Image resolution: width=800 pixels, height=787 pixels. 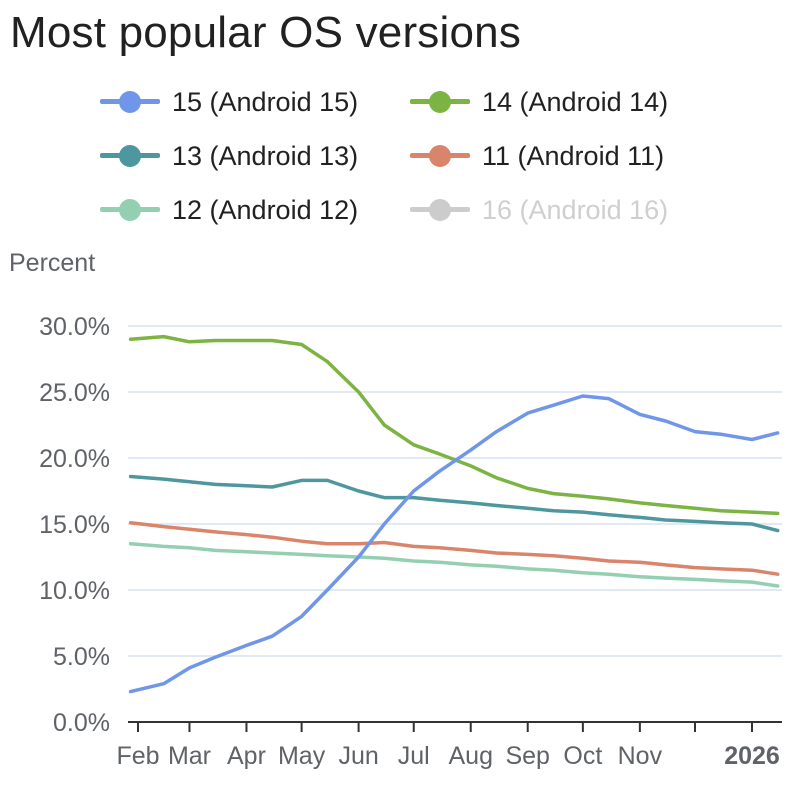 What do you see at coordinates (74, 591) in the screenshot?
I see `y-tick-label: 10.0%` at bounding box center [74, 591].